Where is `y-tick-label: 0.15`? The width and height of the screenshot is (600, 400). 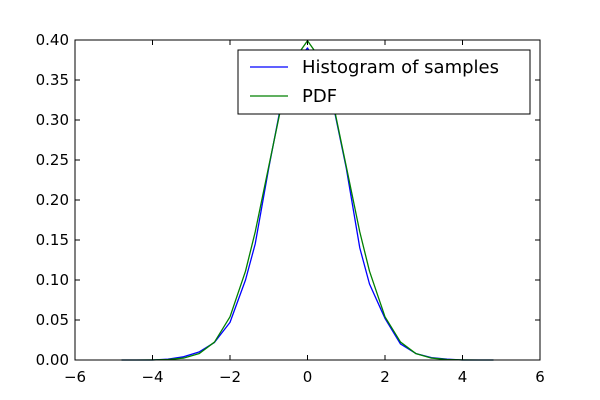
y-tick-label: 0.15 is located at coordinates (52, 240).